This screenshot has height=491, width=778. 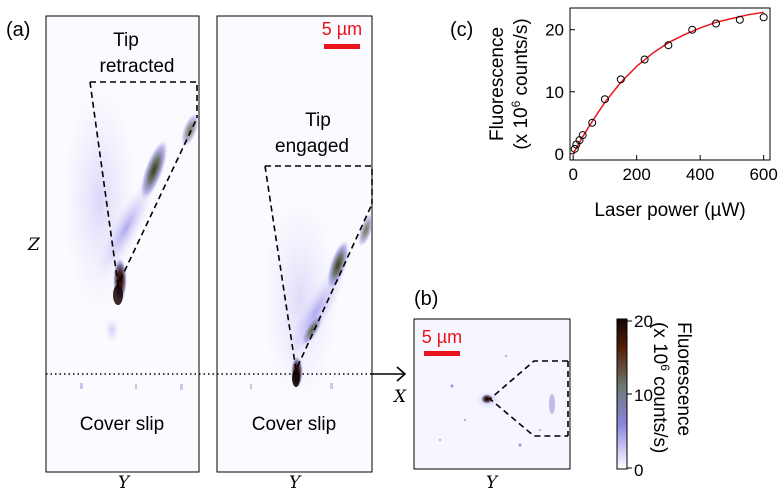 What do you see at coordinates (442, 353) in the screenshot?
I see `panel-b-scalebar` at bounding box center [442, 353].